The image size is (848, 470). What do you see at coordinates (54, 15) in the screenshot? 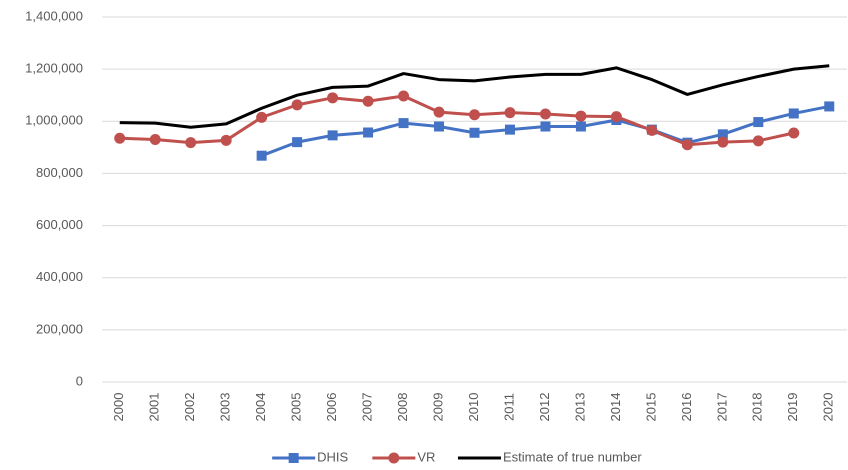
I see `y-tick-label: 1,400,000` at bounding box center [54, 15].